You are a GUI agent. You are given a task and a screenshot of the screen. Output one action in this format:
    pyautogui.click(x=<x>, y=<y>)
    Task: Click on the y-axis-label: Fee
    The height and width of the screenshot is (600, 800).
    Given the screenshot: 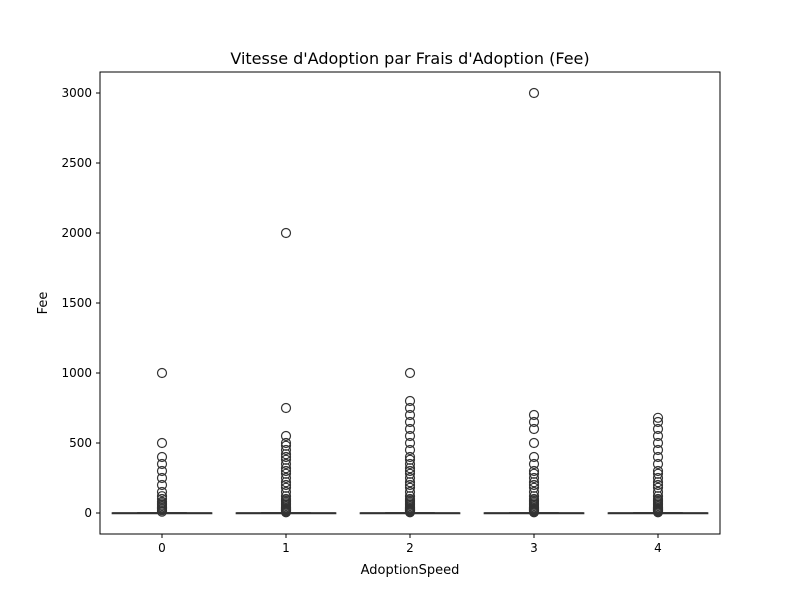 What is the action you would take?
    pyautogui.click(x=43, y=303)
    